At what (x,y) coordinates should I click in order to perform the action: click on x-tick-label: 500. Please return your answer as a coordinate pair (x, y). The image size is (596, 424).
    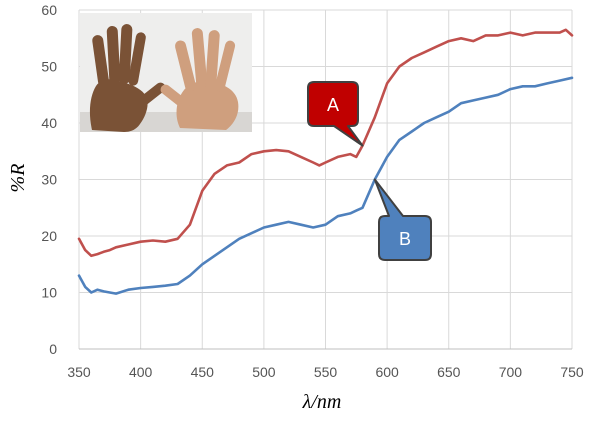
    Looking at the image, I should click on (264, 372).